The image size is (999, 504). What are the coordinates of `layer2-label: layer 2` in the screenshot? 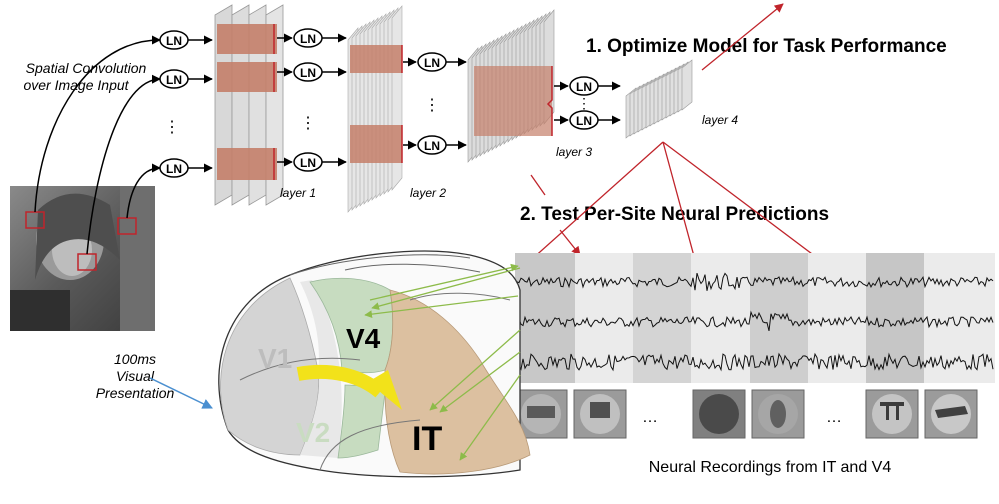 It's located at (428, 193).